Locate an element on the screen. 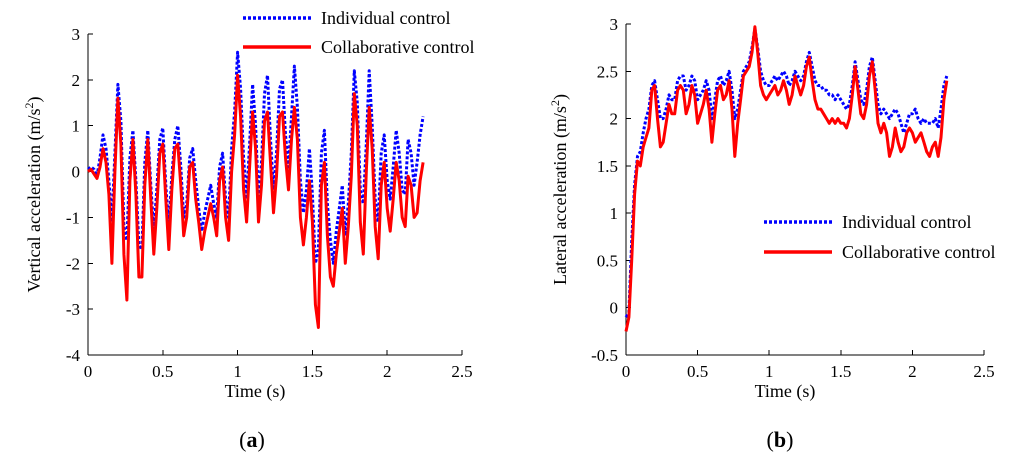 This screenshot has height=462, width=1024. y-tick-label: -3 is located at coordinates (73, 309).